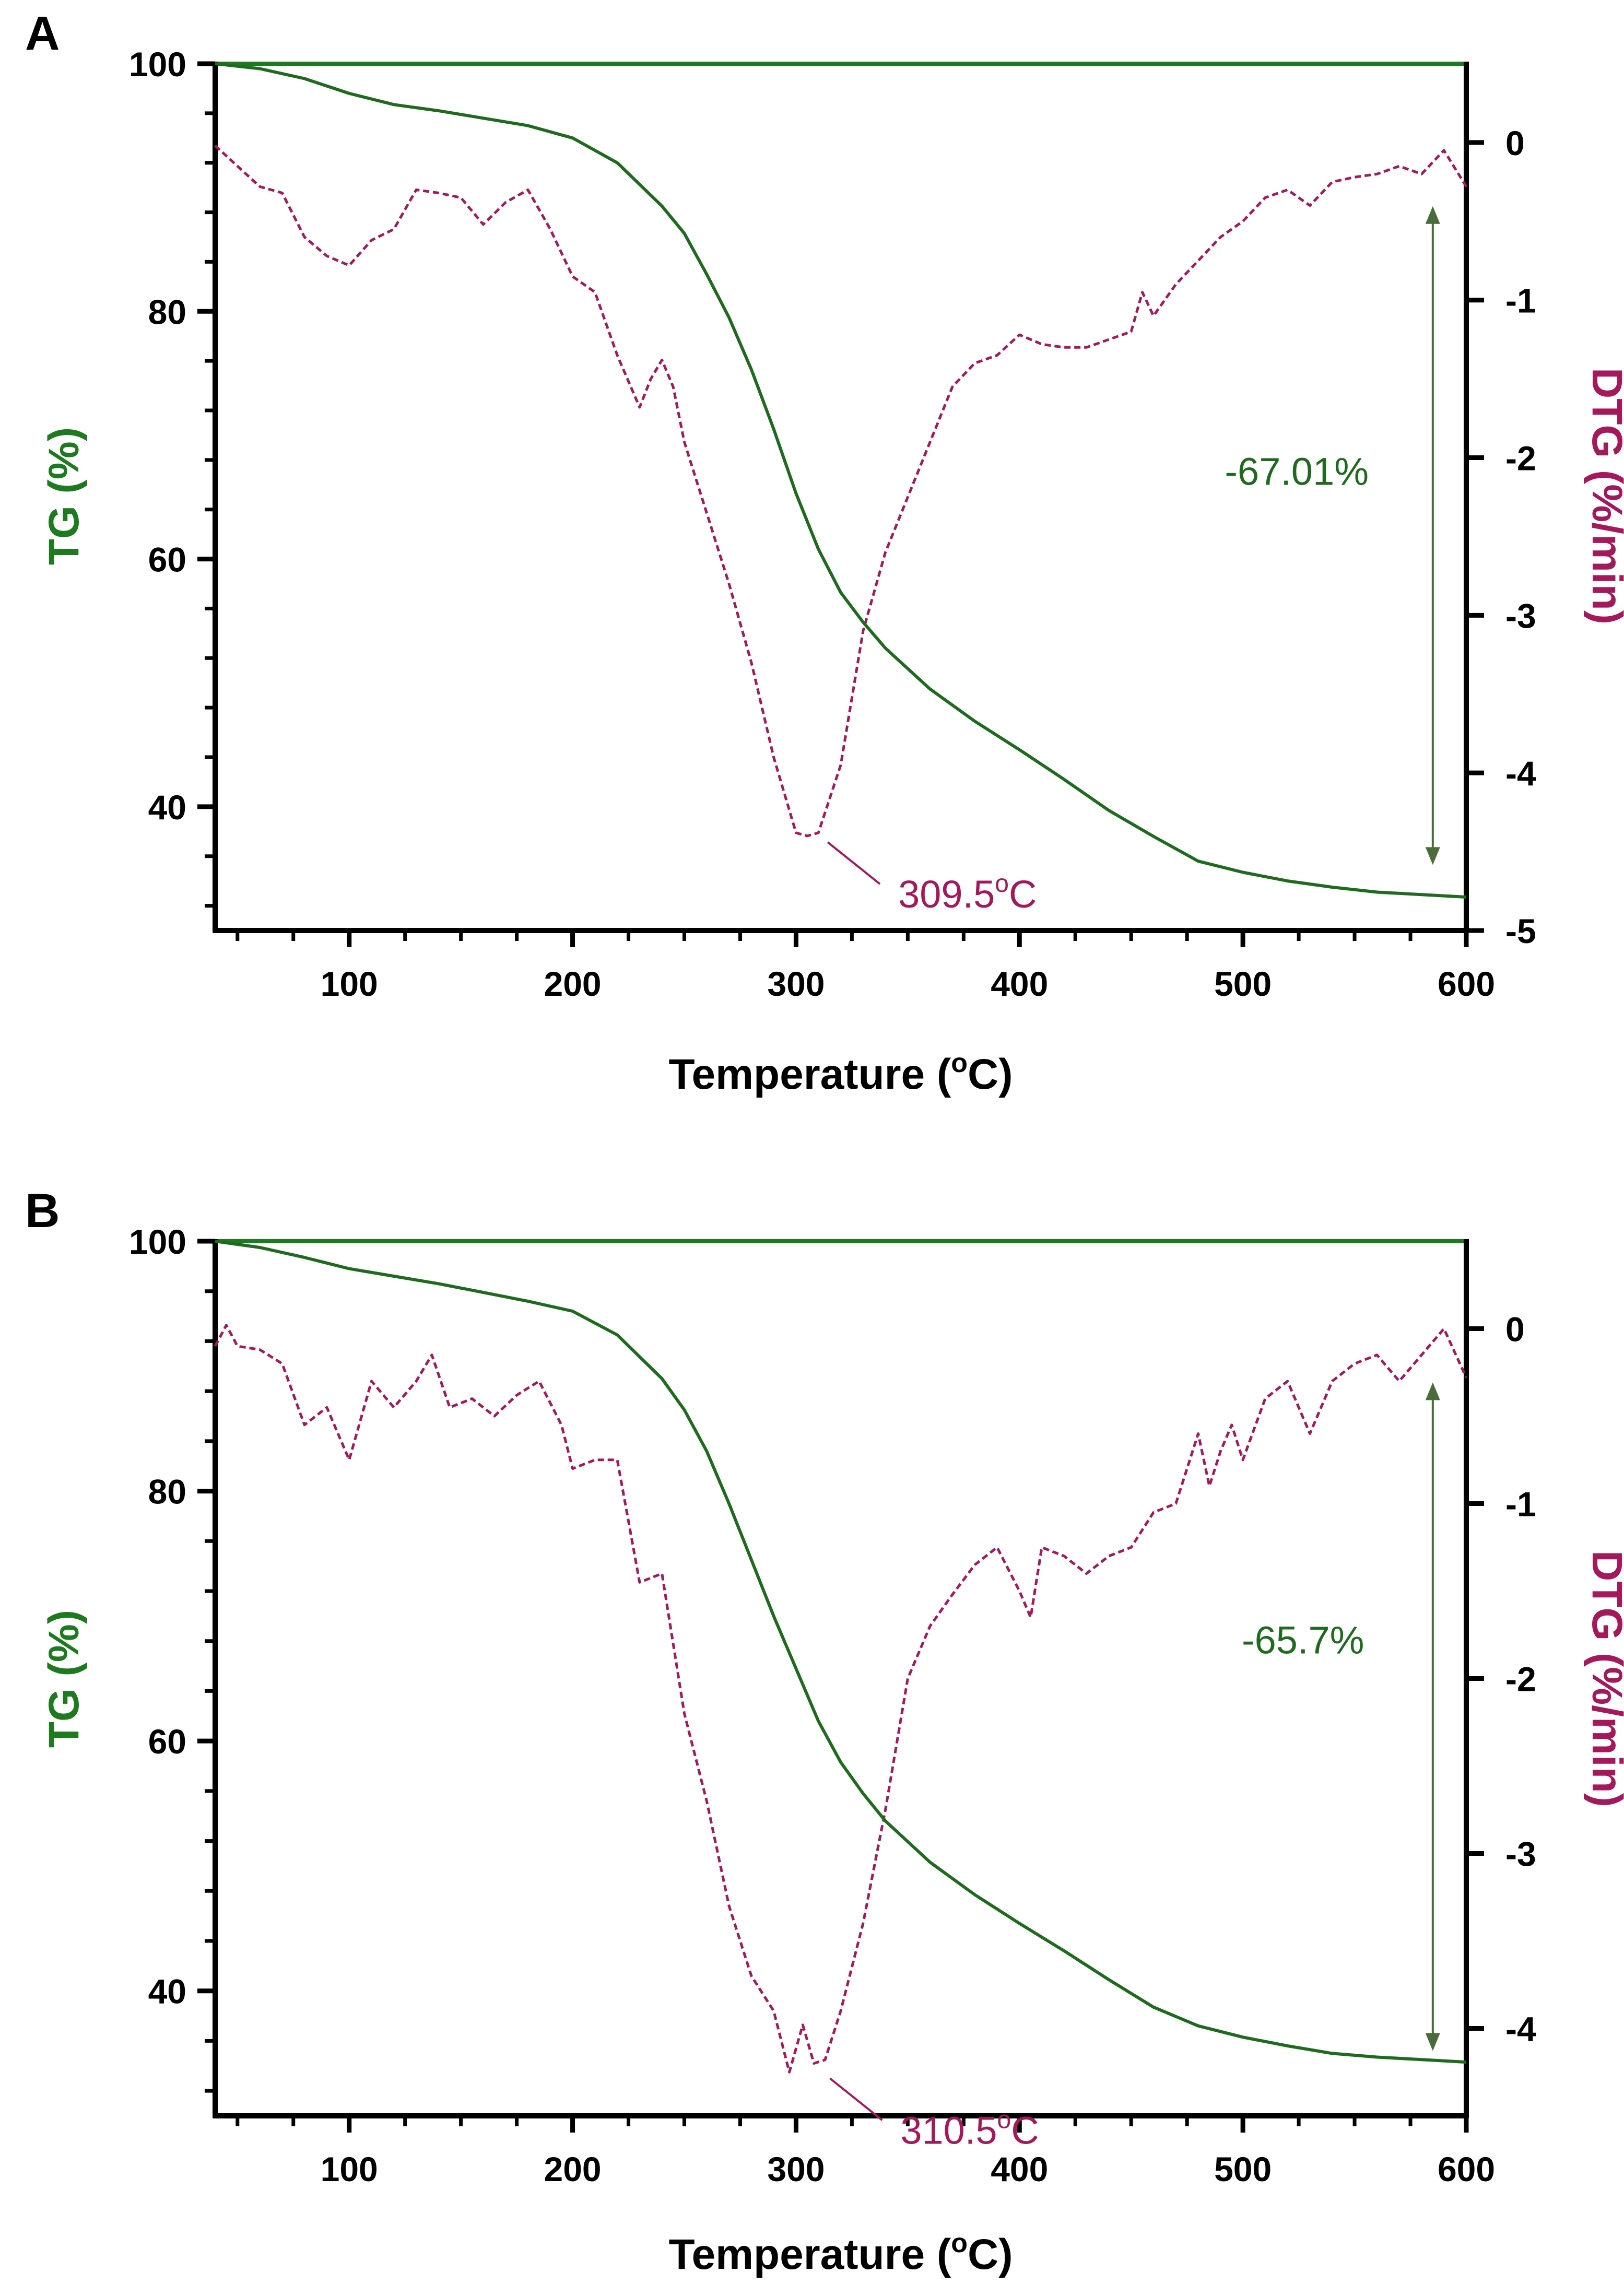  What do you see at coordinates (1520, 931) in the screenshot?
I see `panel-a-y-right-tick-label: -5` at bounding box center [1520, 931].